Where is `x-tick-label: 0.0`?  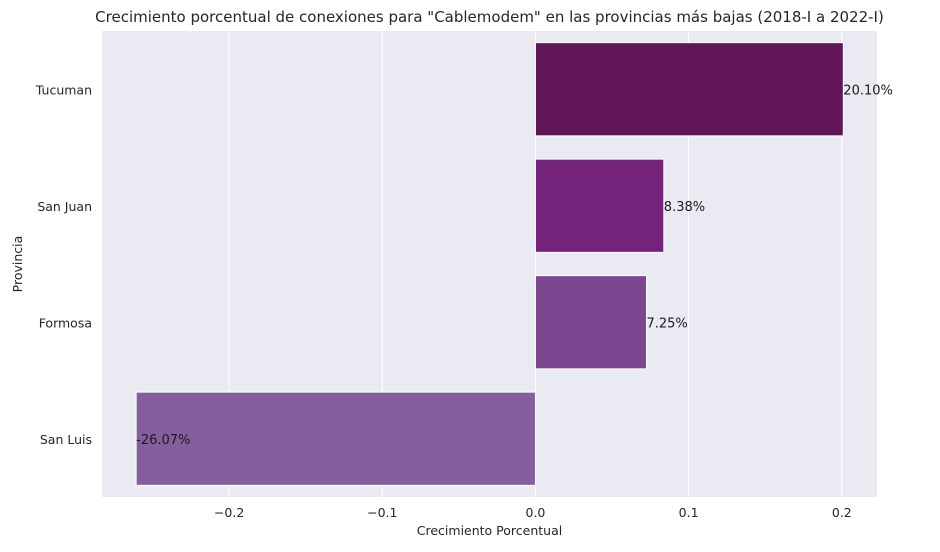
x-tick-label: 0.0 is located at coordinates (536, 512).